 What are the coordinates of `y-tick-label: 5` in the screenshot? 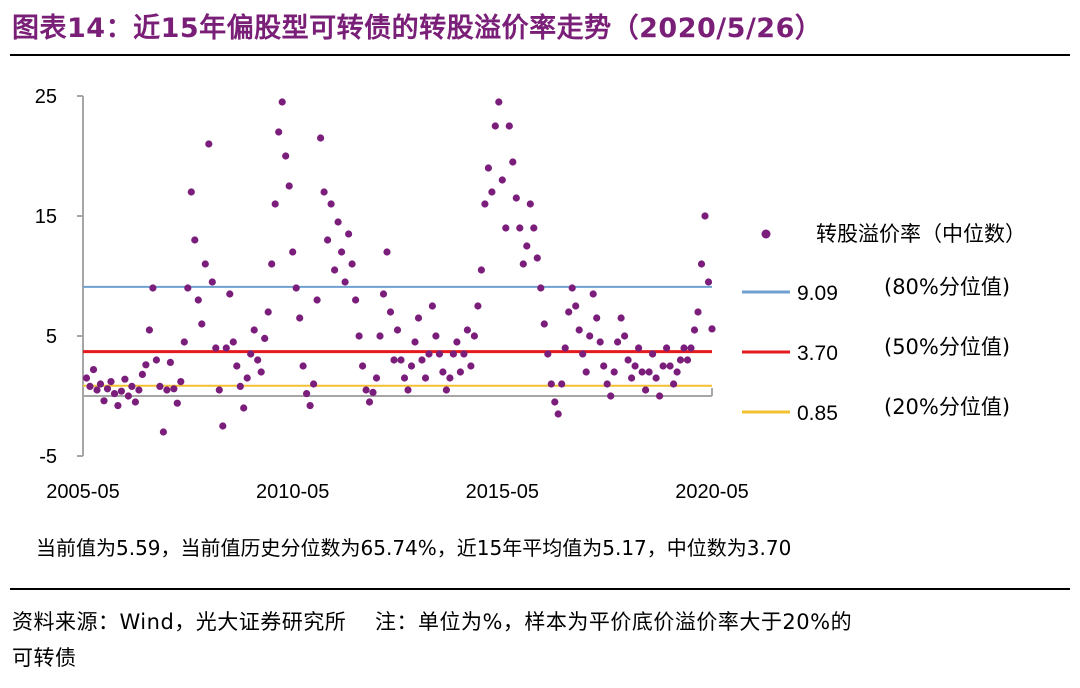 It's located at (51, 337).